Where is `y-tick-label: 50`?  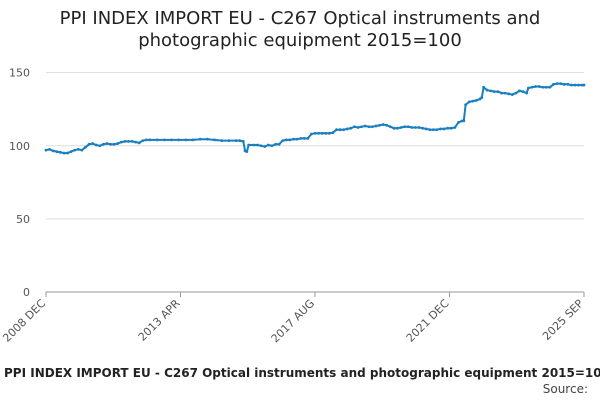
y-tick-label: 50 is located at coordinates (23, 219).